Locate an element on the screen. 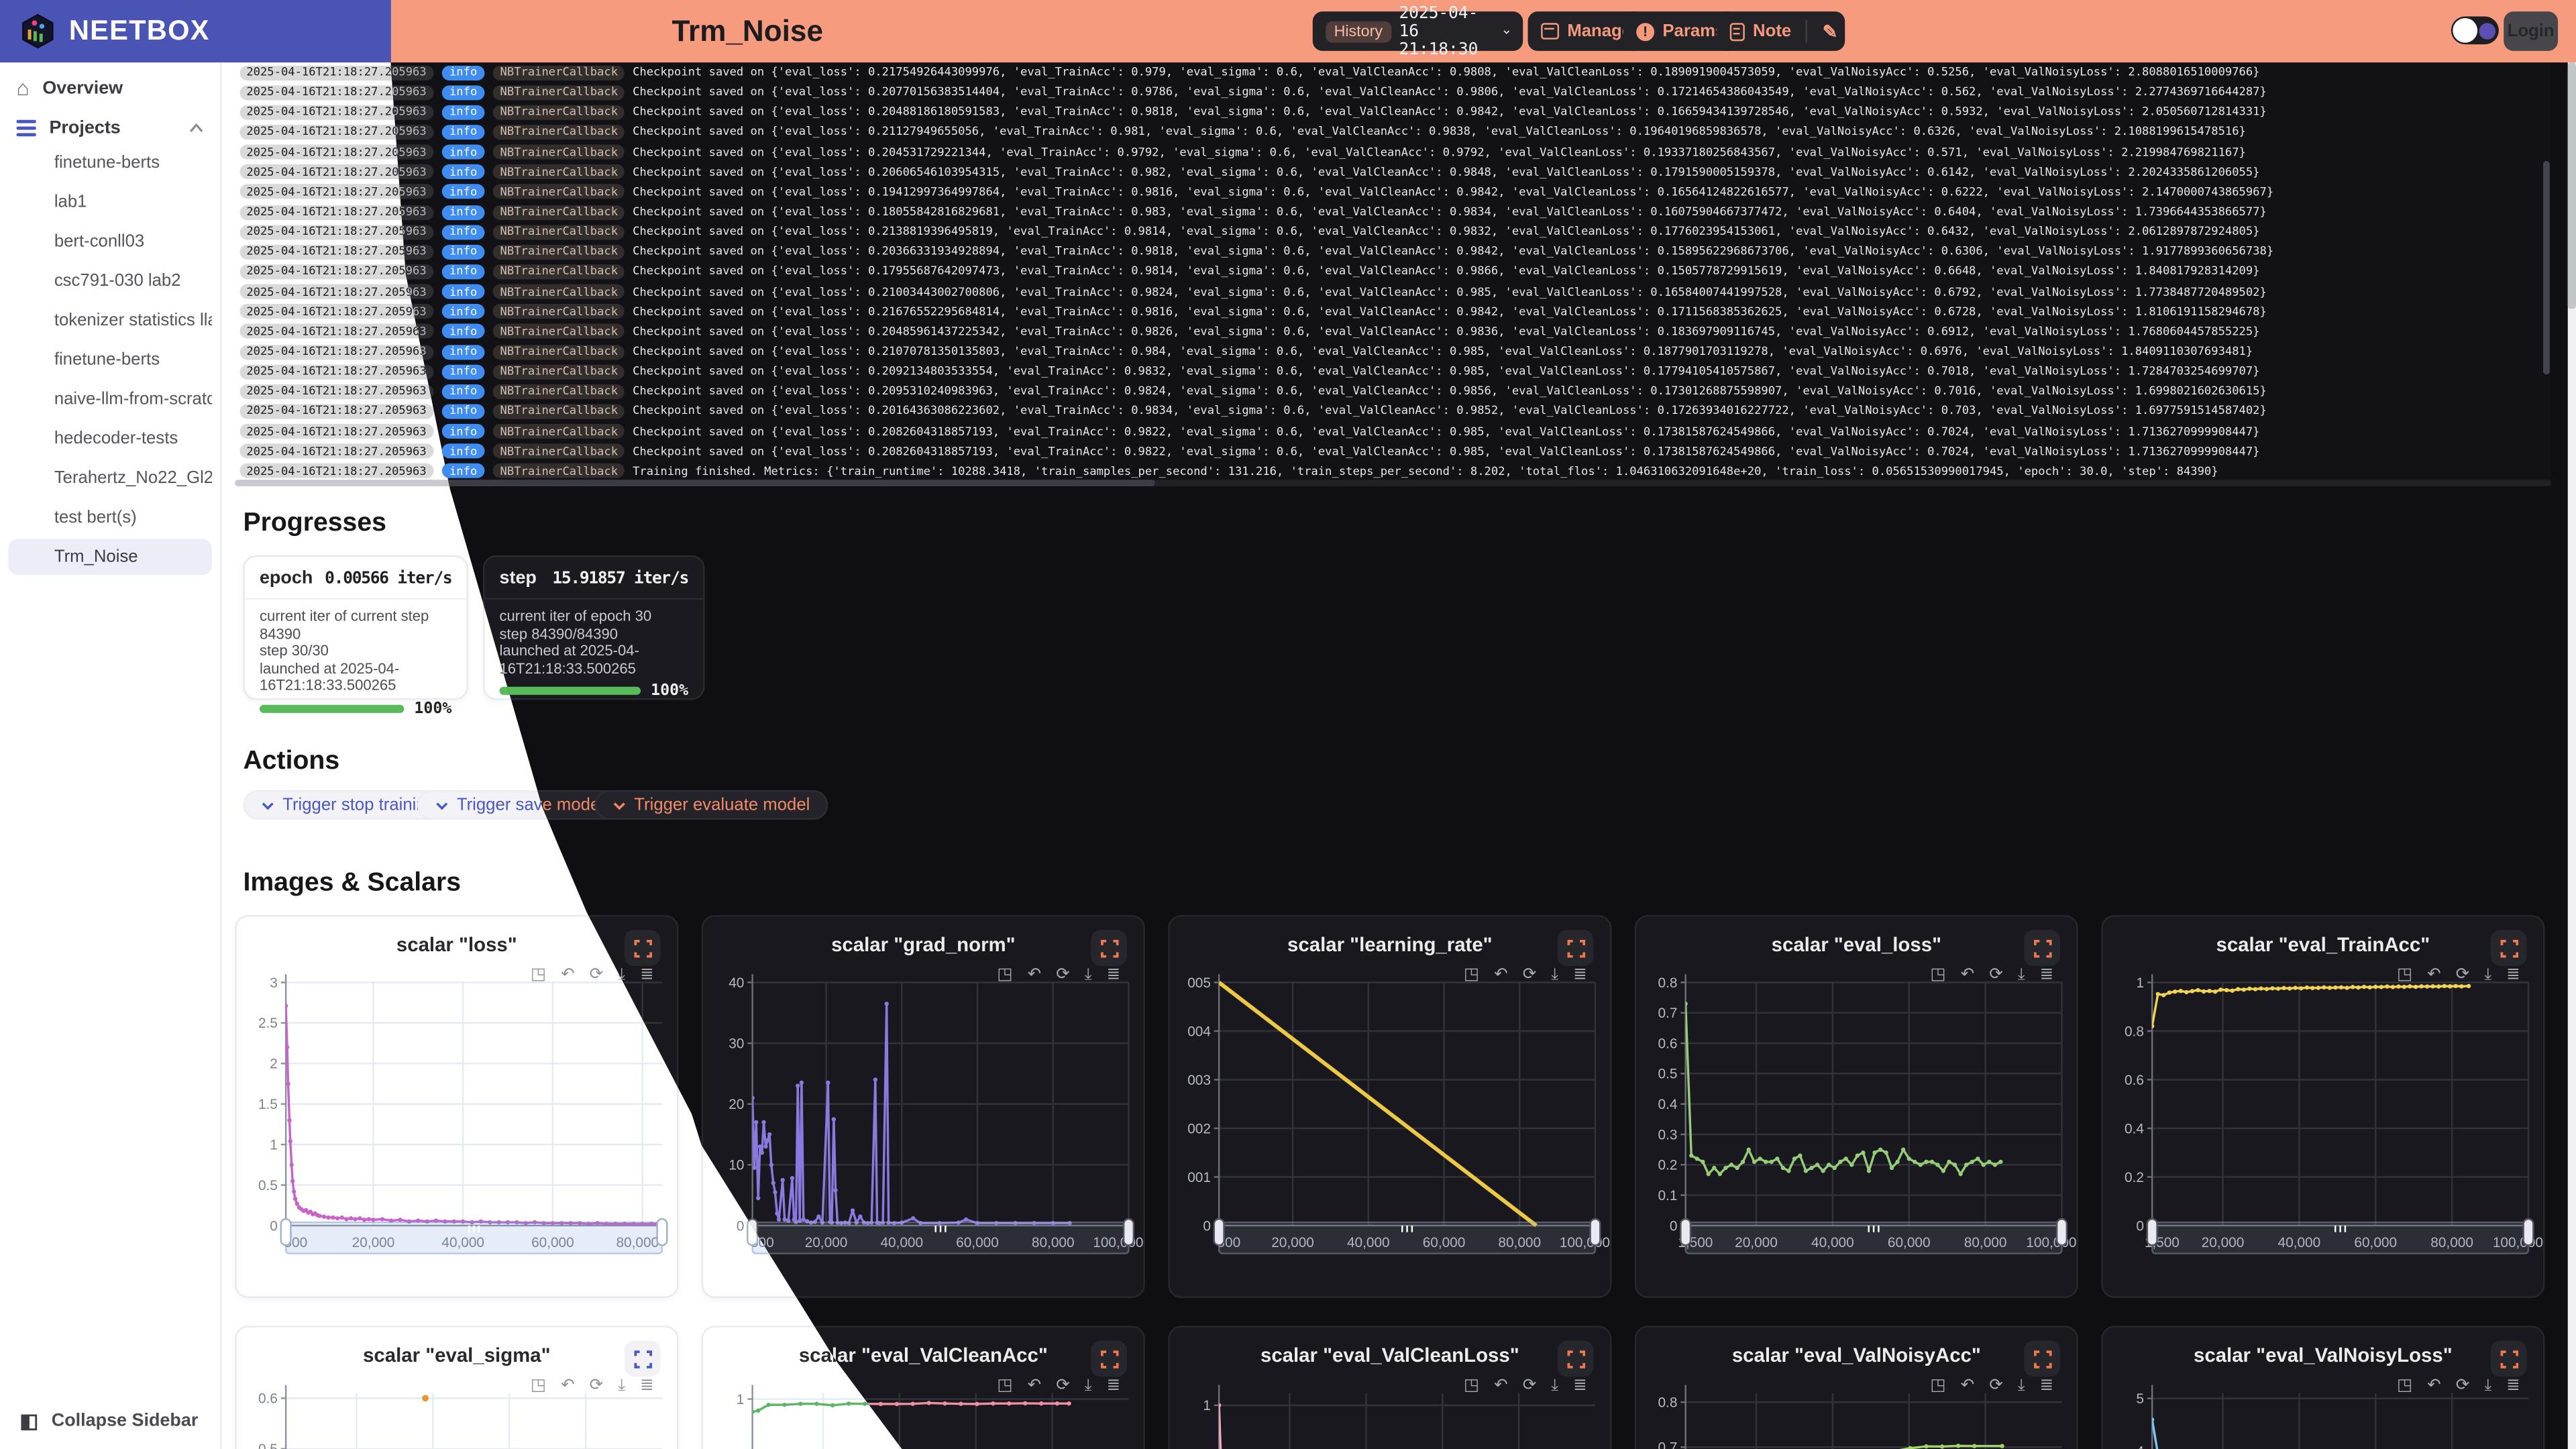 The image size is (2576, 1449). sidebar-project-item: lab1 is located at coordinates (70, 202).